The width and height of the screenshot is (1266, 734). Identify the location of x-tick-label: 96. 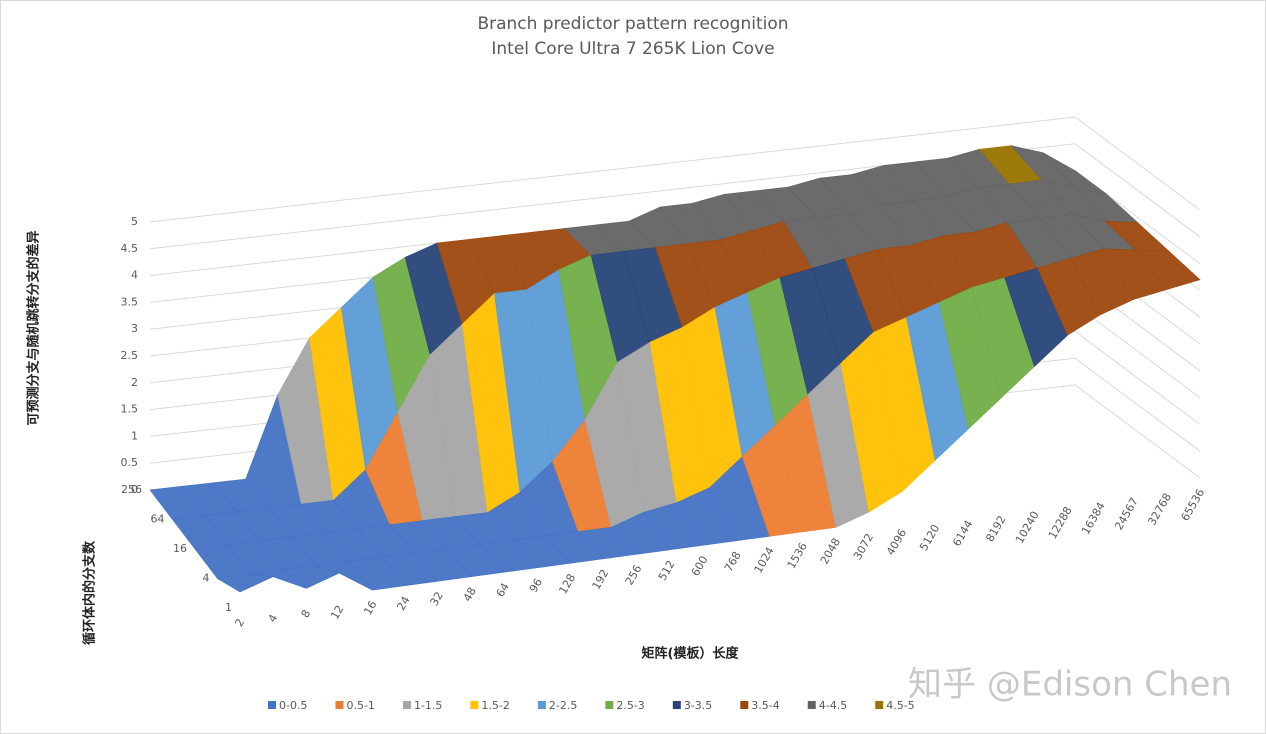
(536, 585).